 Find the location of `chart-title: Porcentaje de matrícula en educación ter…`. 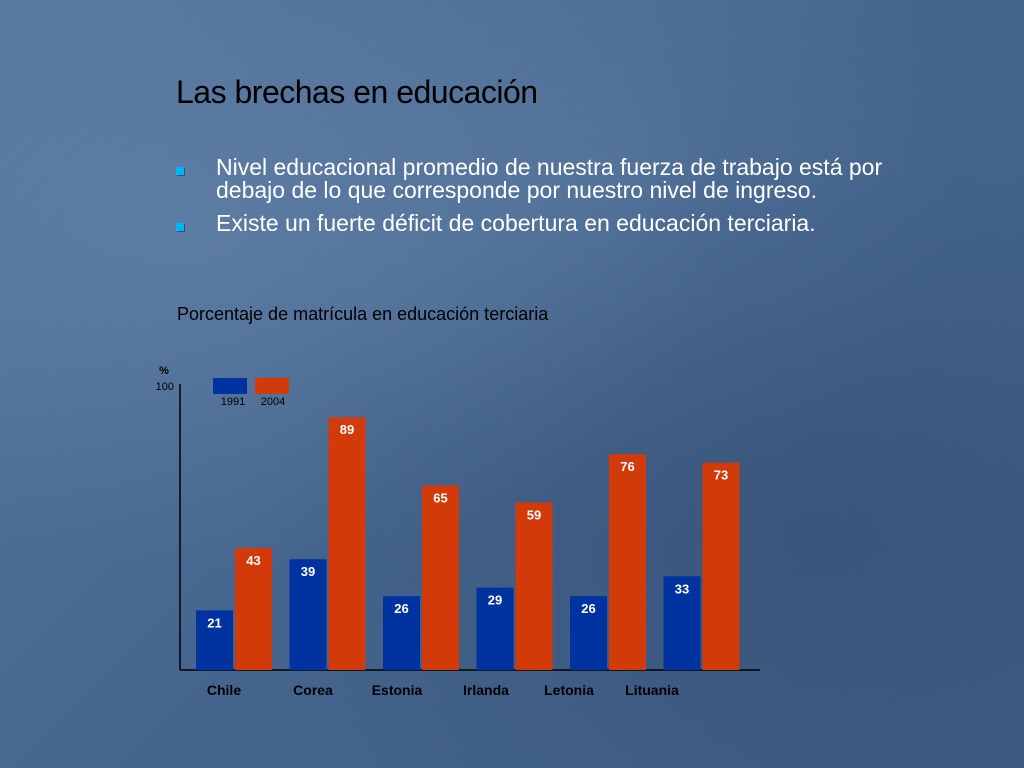

chart-title: Porcentaje de matrícula en educación ter… is located at coordinates (363, 314).